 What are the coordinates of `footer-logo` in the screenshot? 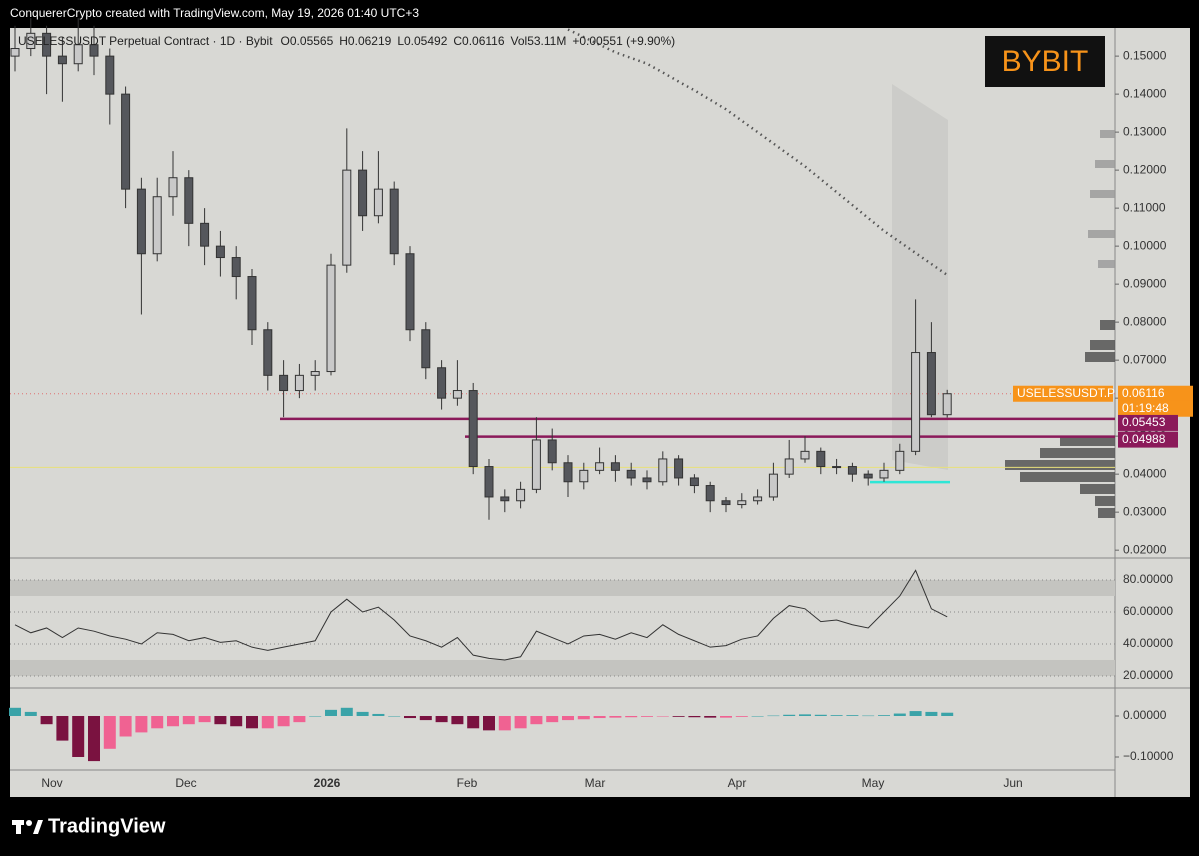 It's located at (27, 827).